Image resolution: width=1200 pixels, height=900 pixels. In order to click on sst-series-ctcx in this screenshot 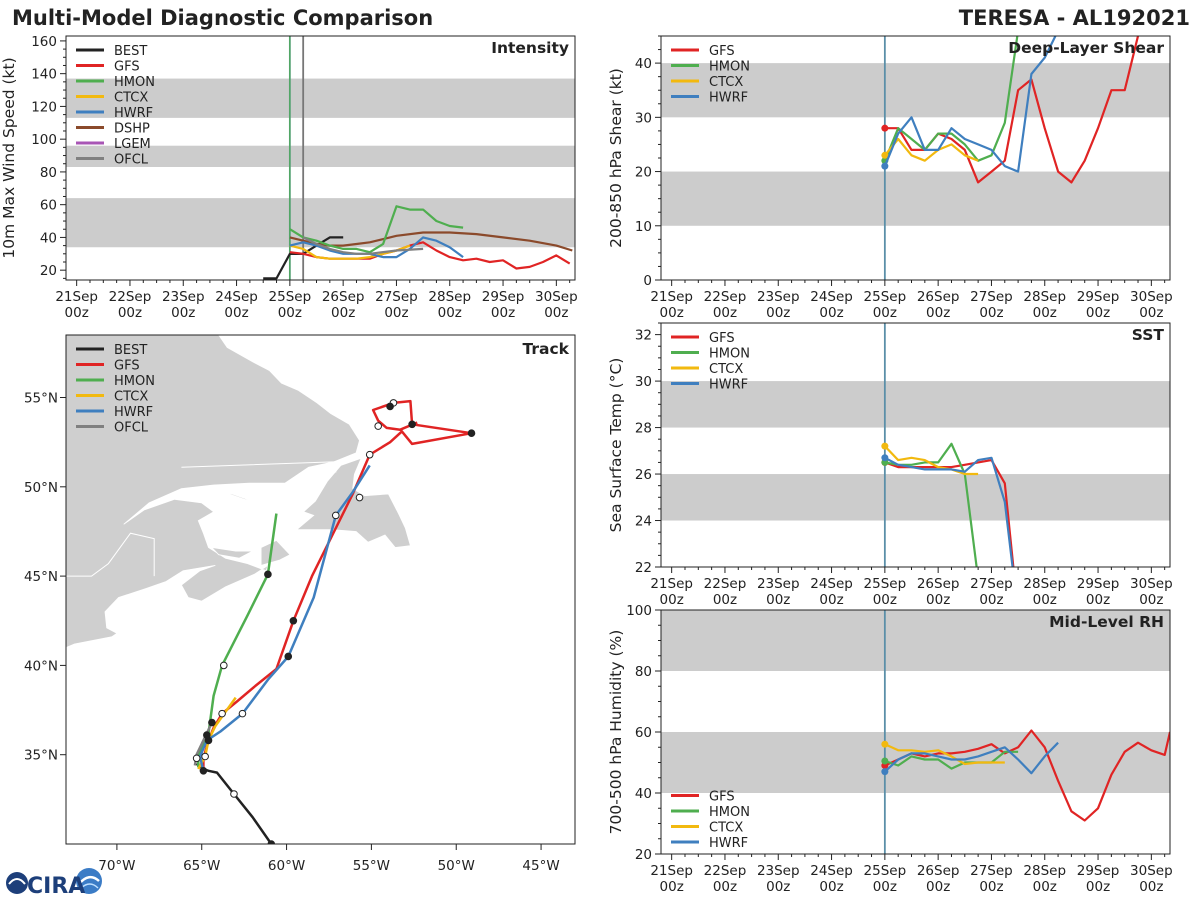, I will do `click(931, 460)`.